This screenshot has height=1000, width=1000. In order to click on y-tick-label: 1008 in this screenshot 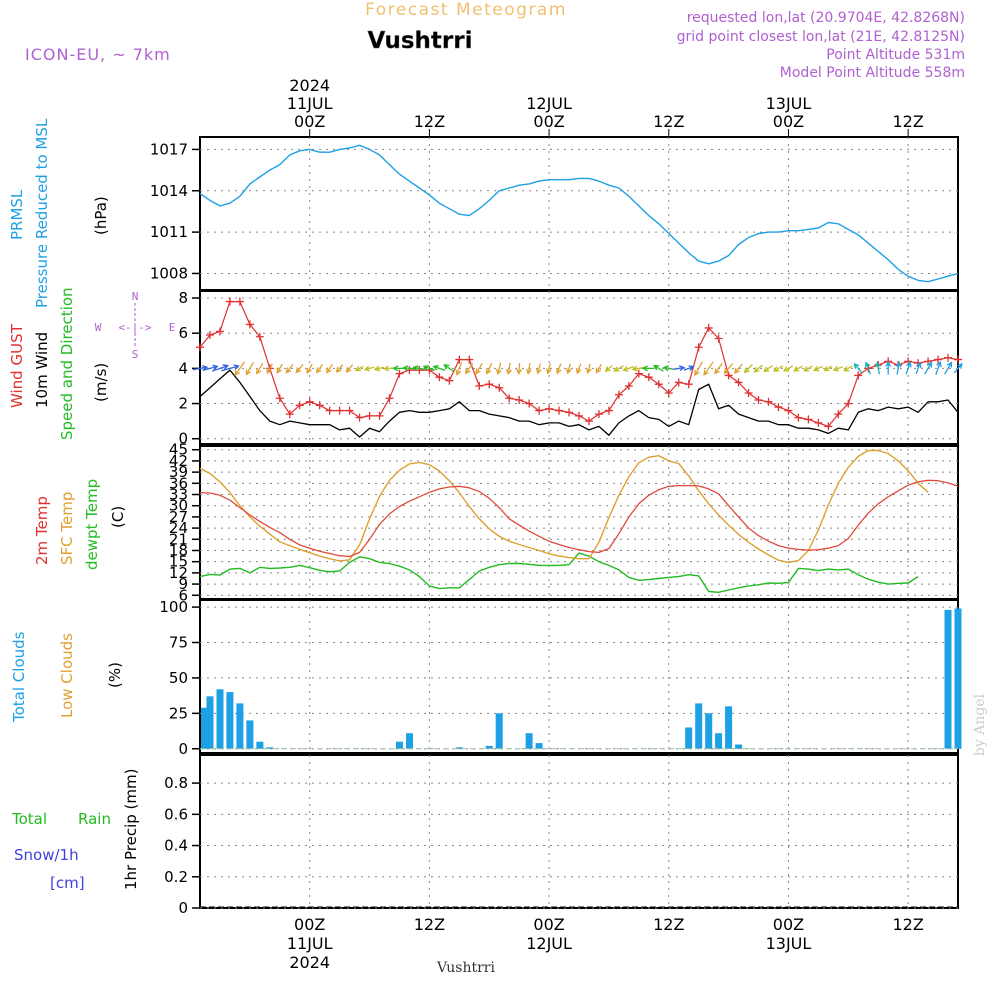, I will do `click(169, 273)`.